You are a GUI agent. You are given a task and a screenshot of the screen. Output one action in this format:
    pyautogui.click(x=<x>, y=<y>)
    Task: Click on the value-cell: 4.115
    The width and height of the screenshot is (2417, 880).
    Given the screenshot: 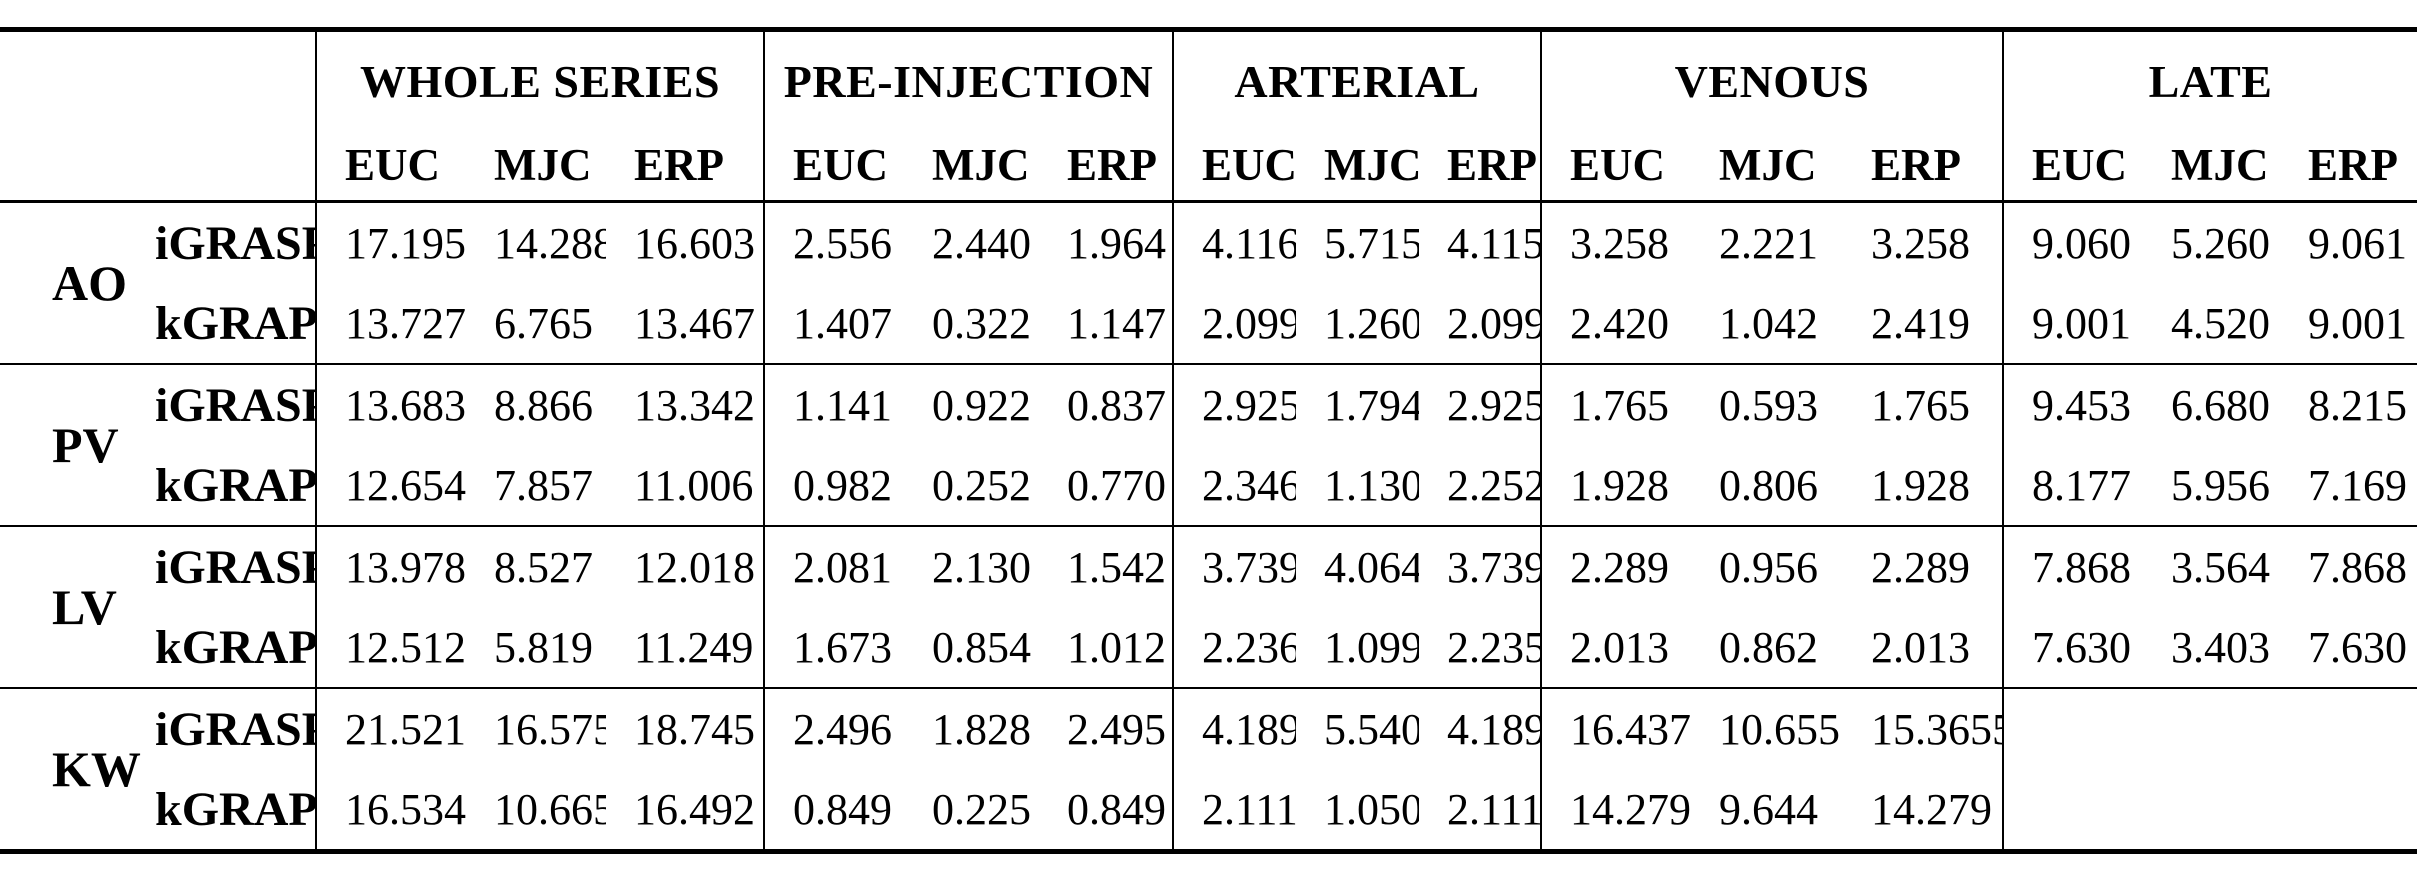 What is the action you would take?
    pyautogui.click(x=1494, y=243)
    